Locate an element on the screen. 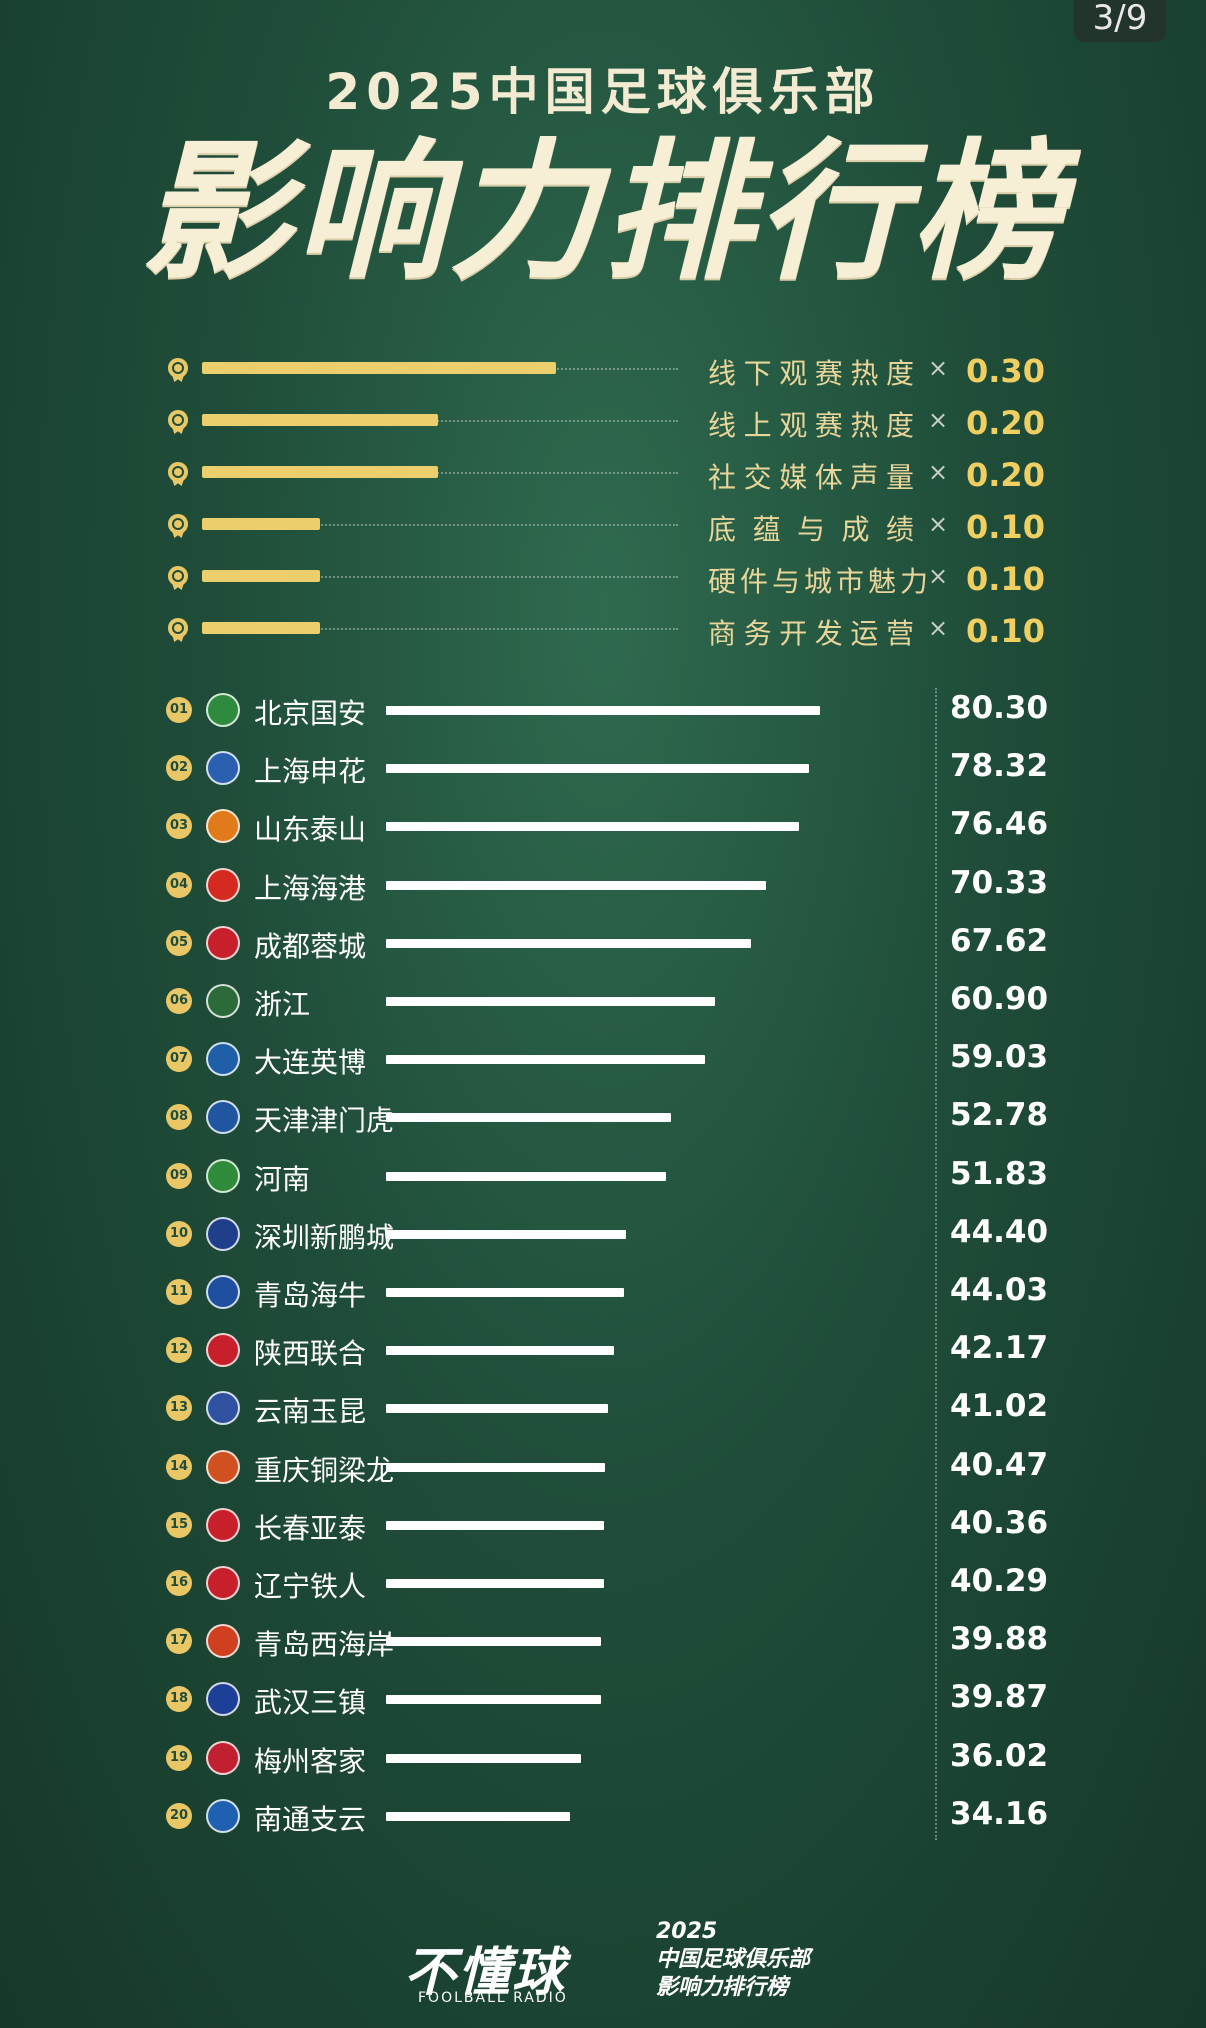  page-counter: 3/9 is located at coordinates (1120, 21).